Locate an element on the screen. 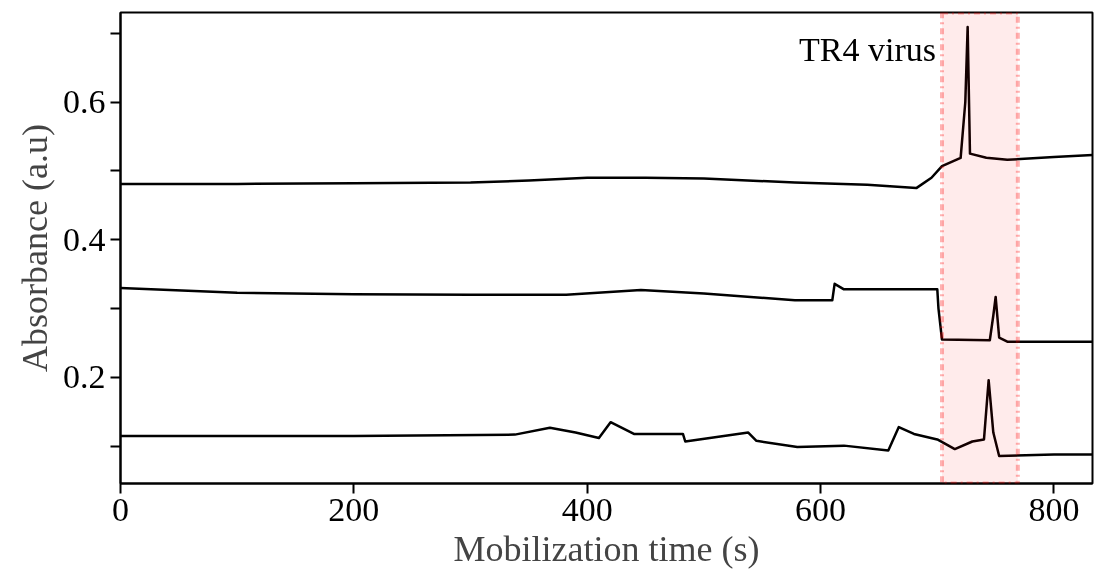 Image resolution: width=1107 pixels, height=583 pixels. x-tick-label: 200 is located at coordinates (354, 509).